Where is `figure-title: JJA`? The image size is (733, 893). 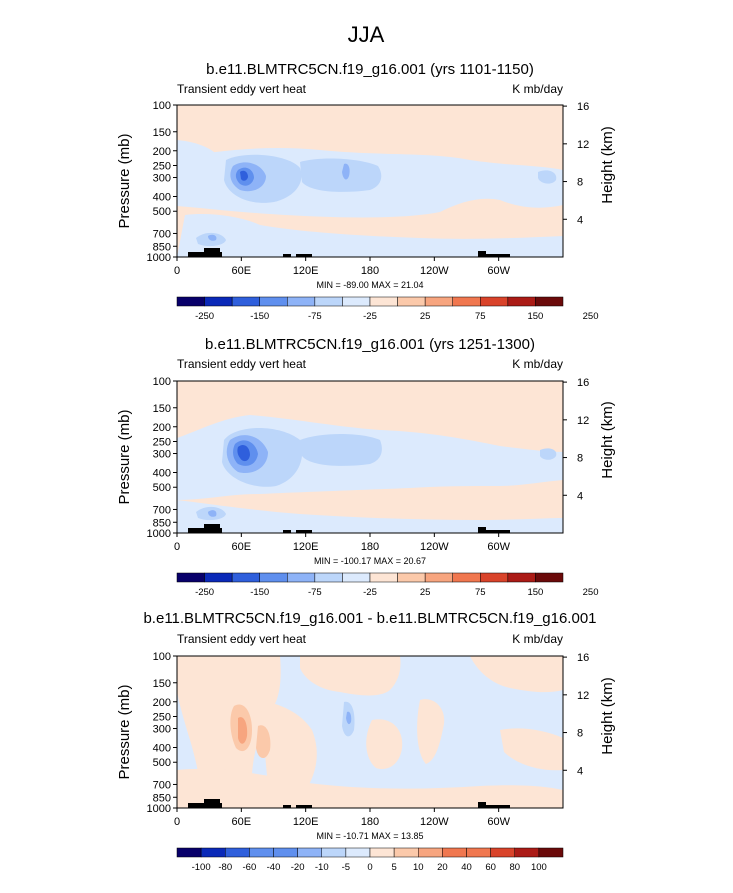 figure-title: JJA is located at coordinates (366, 34).